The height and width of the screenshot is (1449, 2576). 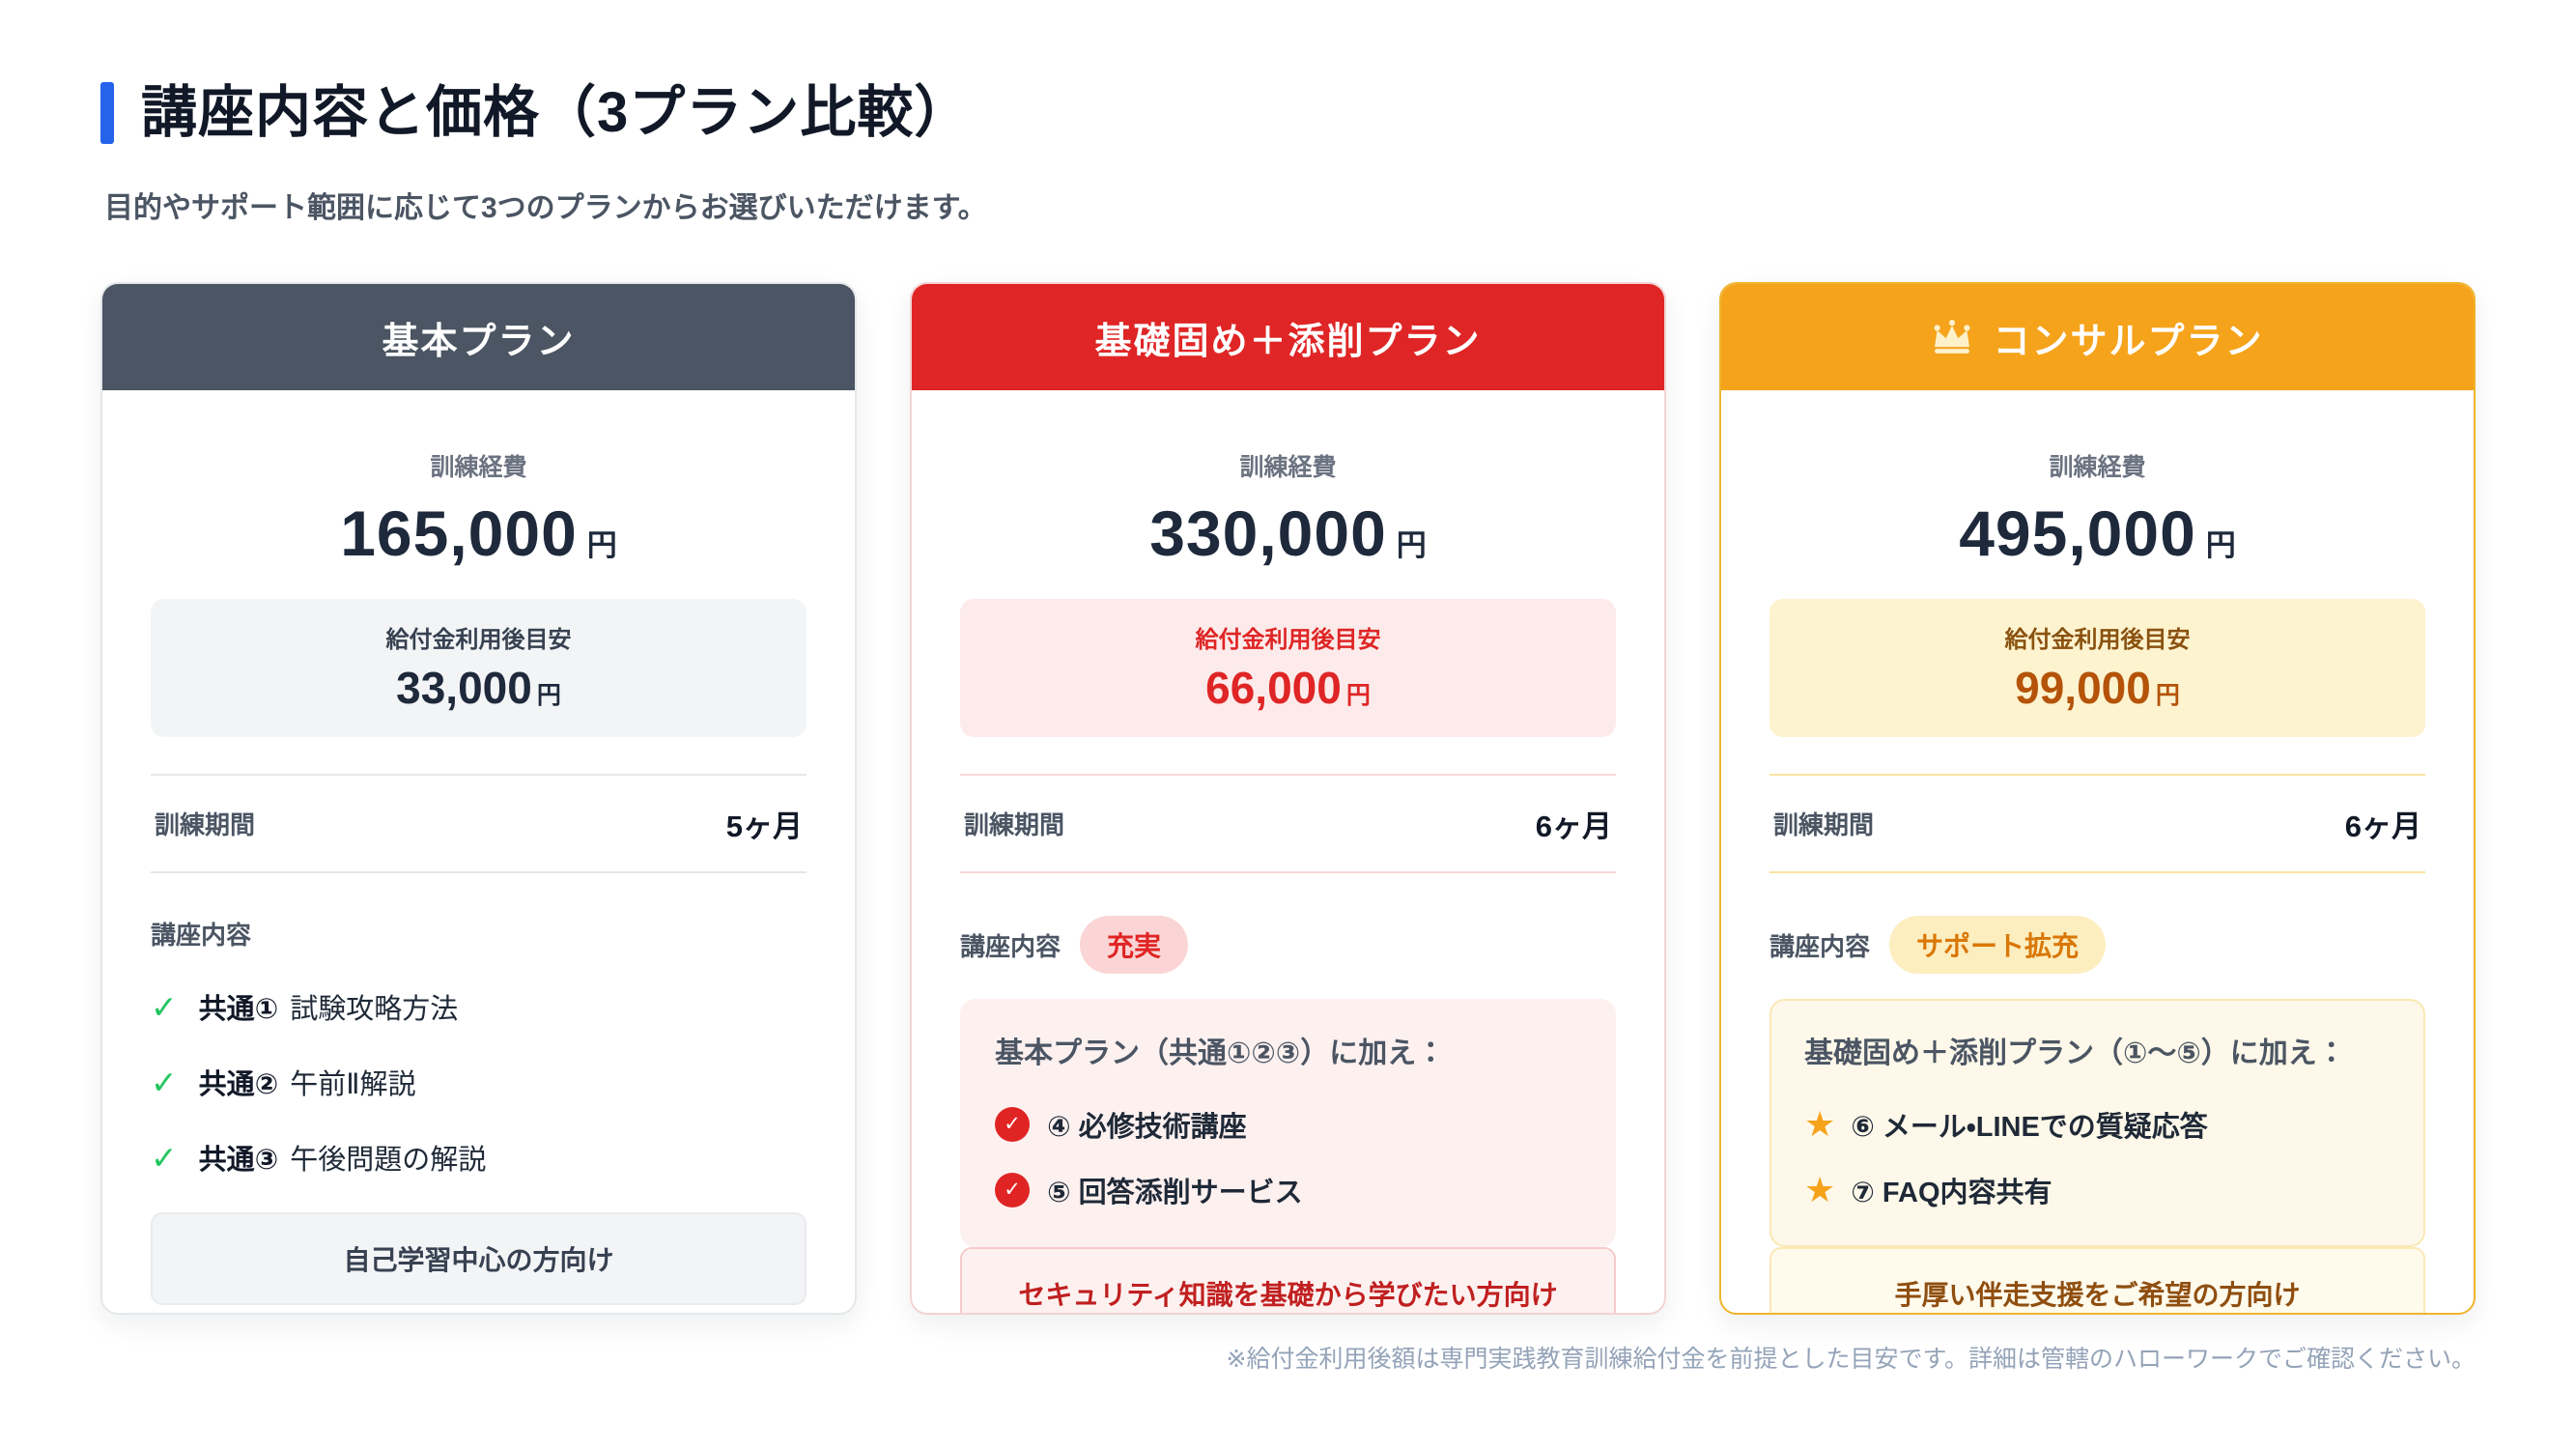 I want to click on title-accent-bar, so click(x=107, y=113).